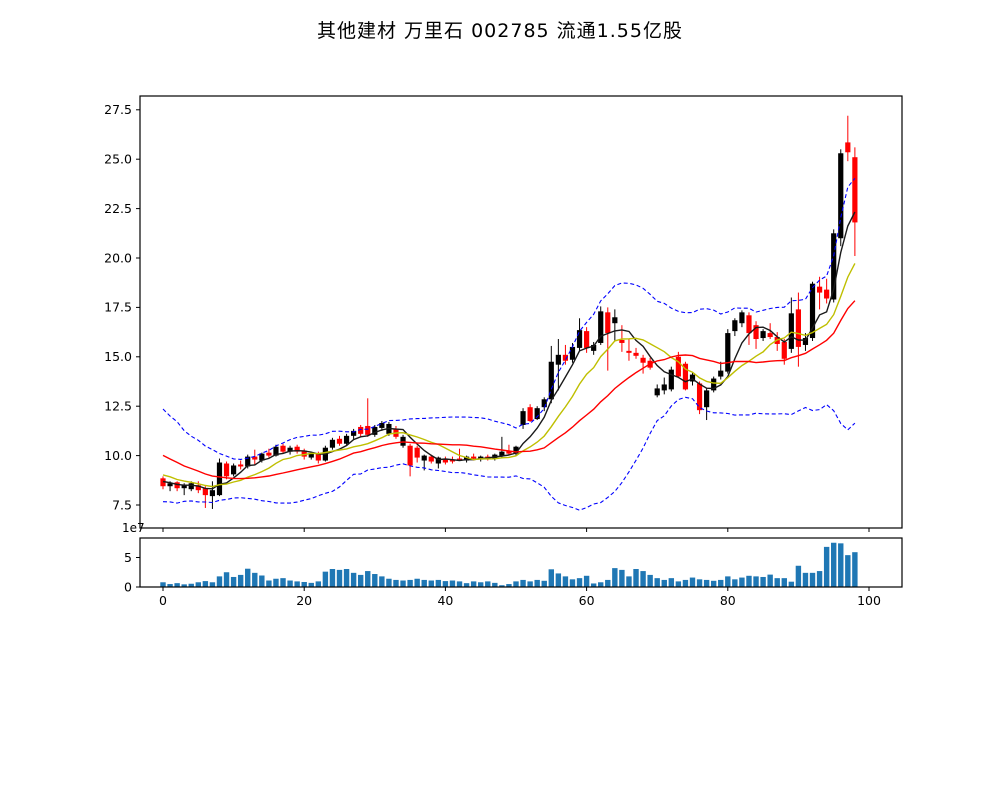  What do you see at coordinates (122, 504) in the screenshot?
I see `tick-label: 7.5` at bounding box center [122, 504].